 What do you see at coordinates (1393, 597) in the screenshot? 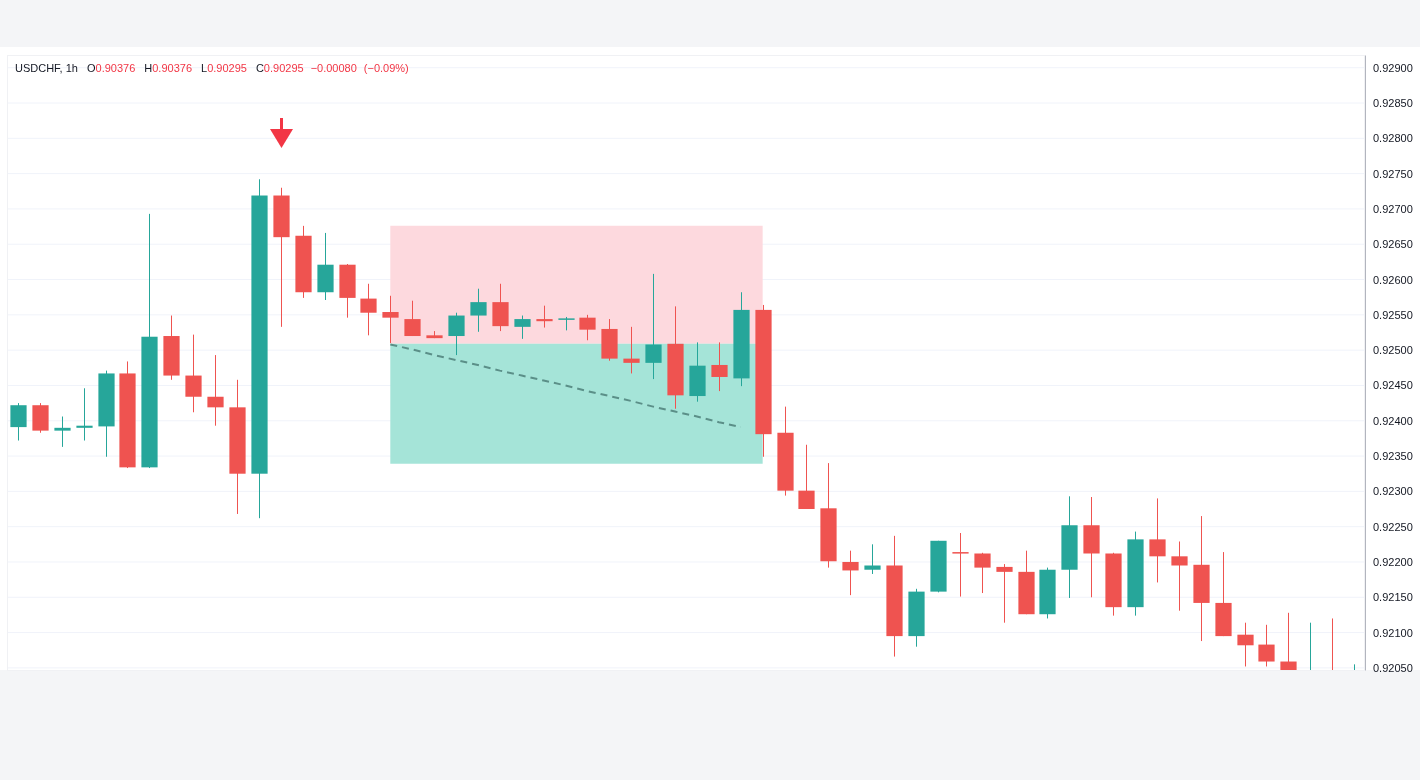
I see `y-tick-label: 0.92150` at bounding box center [1393, 597].